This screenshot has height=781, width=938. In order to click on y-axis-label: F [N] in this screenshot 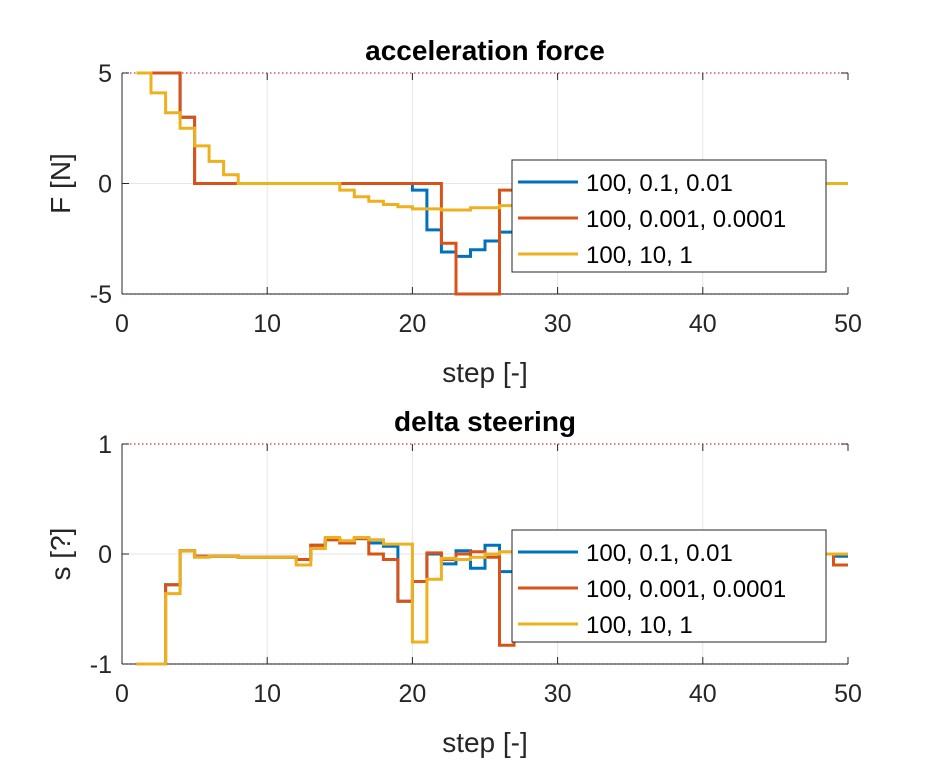, I will do `click(60, 183)`.